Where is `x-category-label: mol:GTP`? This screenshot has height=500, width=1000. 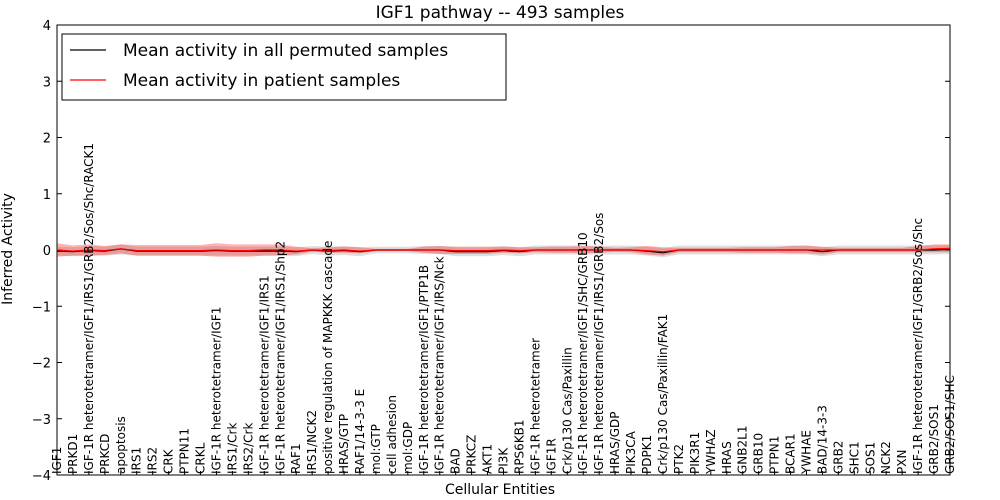 x-category-label: mol:GTP is located at coordinates (376, 449).